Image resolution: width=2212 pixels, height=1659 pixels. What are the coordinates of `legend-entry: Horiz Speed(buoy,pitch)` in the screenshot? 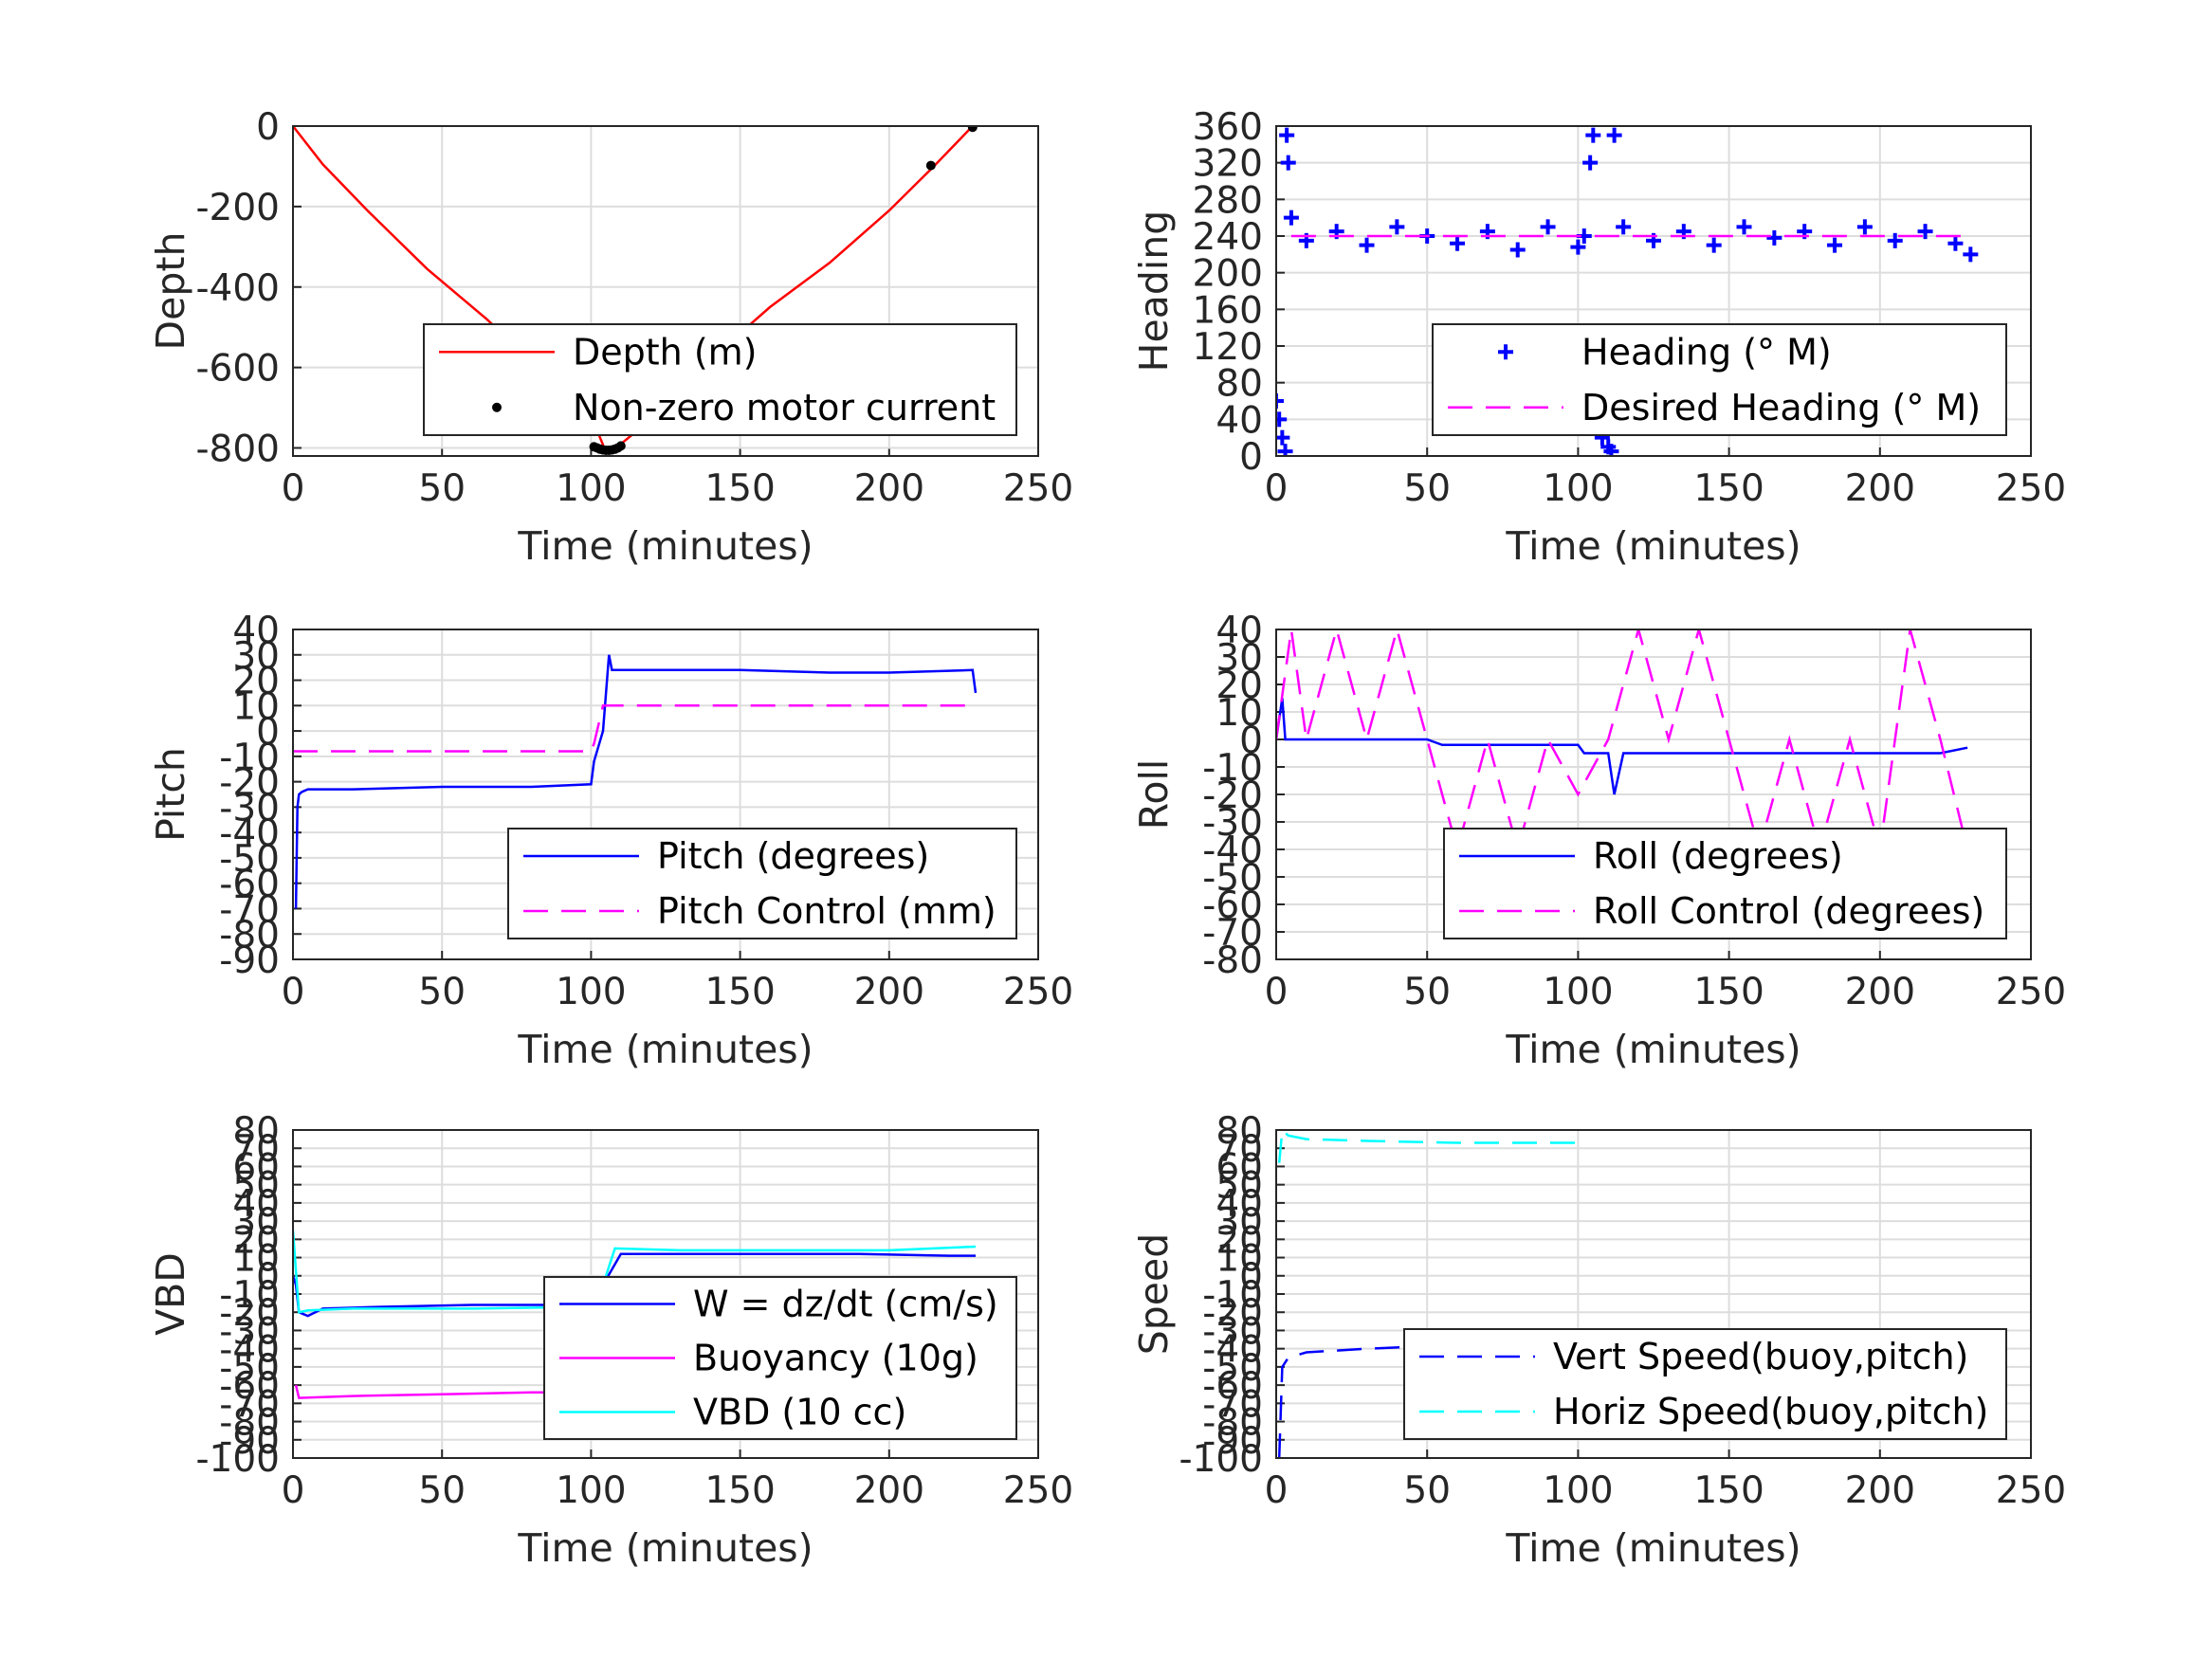 It's located at (1703, 1411).